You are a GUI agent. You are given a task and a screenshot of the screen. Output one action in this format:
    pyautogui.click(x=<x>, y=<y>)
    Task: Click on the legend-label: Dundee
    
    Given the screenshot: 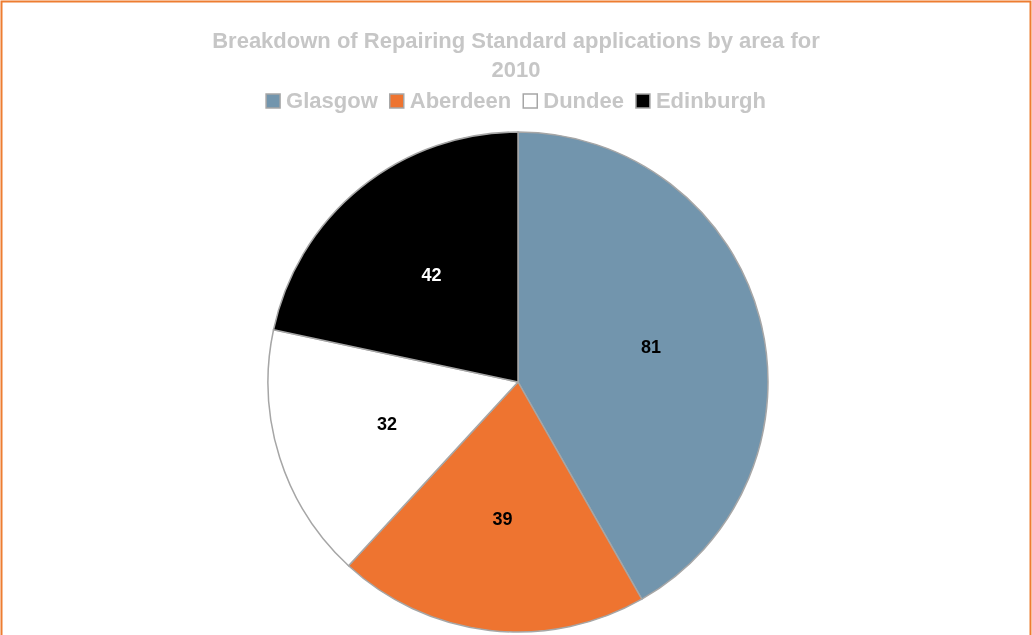 What is the action you would take?
    pyautogui.click(x=583, y=100)
    